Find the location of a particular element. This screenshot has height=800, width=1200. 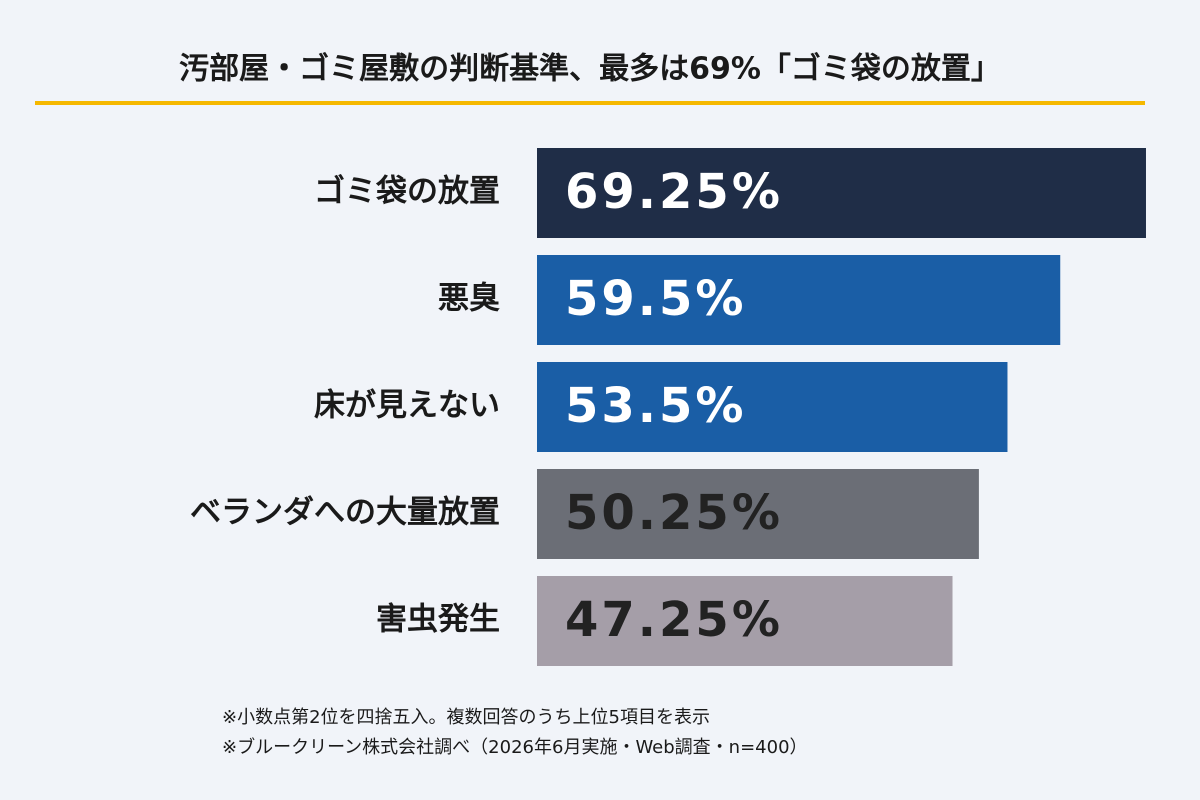

value-label: 59.5% is located at coordinates (656, 299).